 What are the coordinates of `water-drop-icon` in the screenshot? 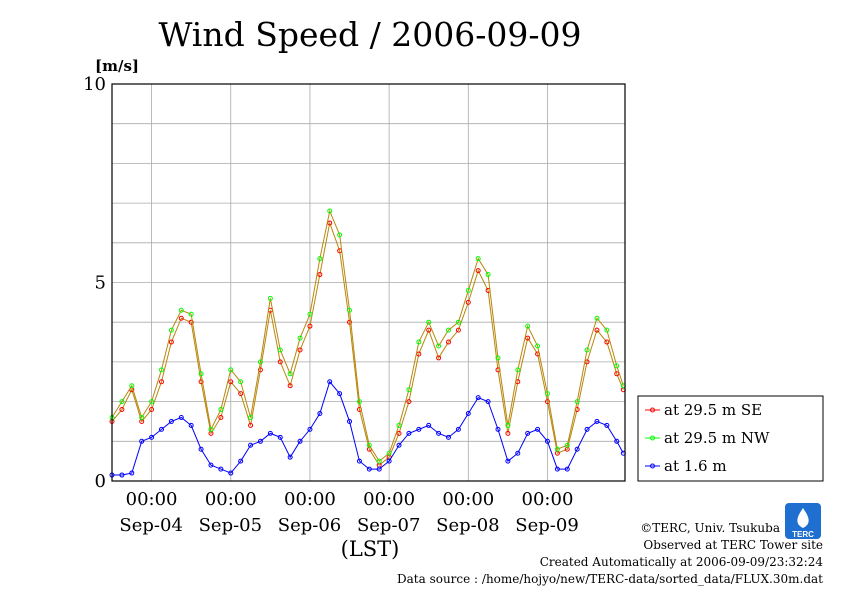 It's located at (803, 518).